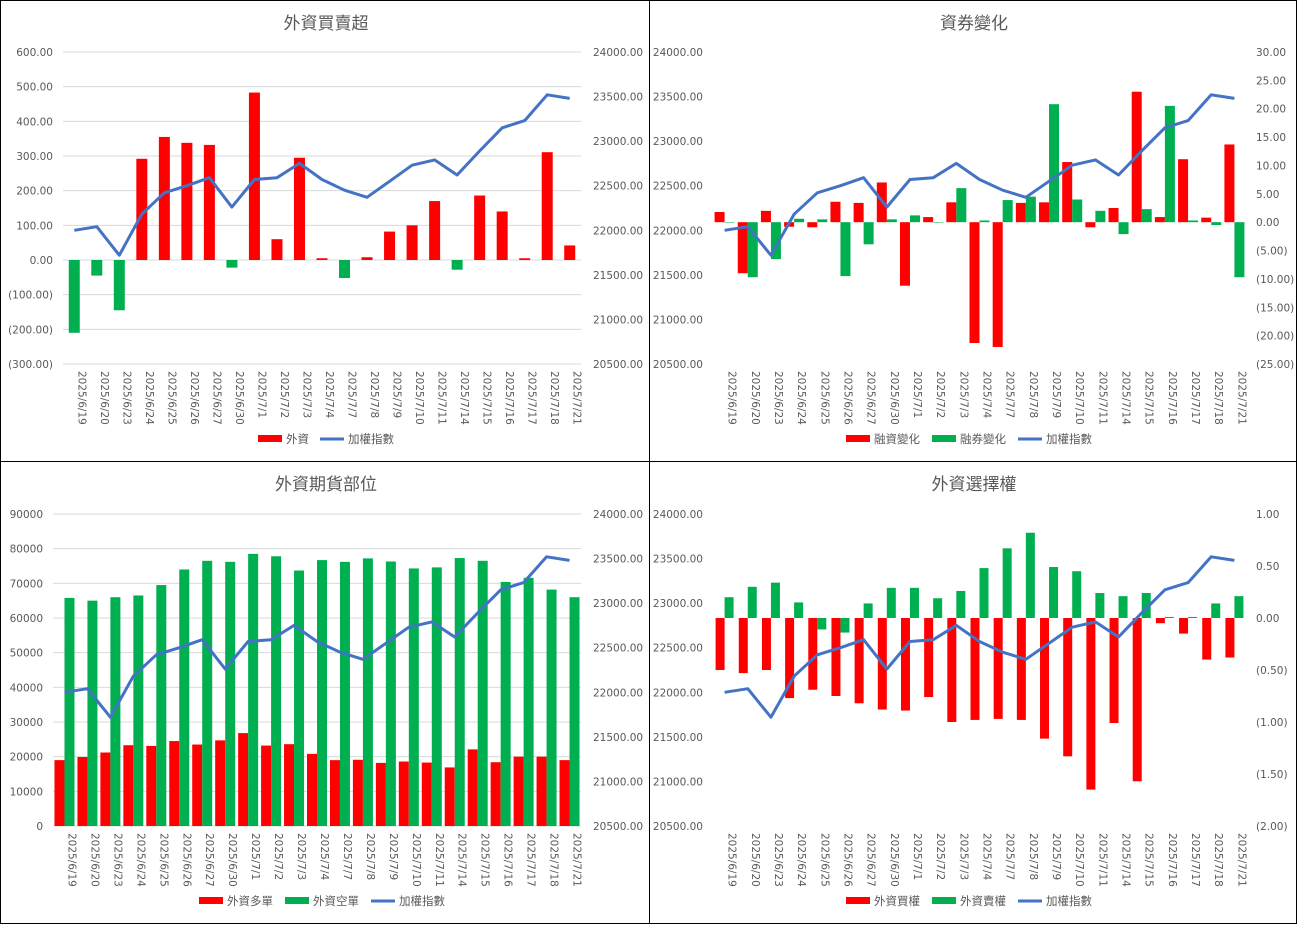 The width and height of the screenshot is (1297, 925). I want to click on x-axis-date-label: 2025/7/14, so click(464, 398).